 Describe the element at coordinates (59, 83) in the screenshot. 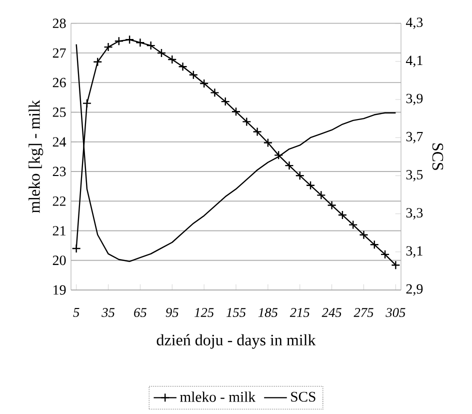

I see `y-tick-label: 26` at that location.